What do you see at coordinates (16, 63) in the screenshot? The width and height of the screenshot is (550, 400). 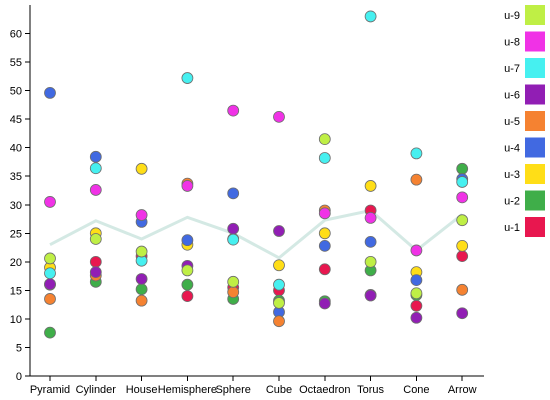 I see `y-tick-label: 55` at bounding box center [16, 63].